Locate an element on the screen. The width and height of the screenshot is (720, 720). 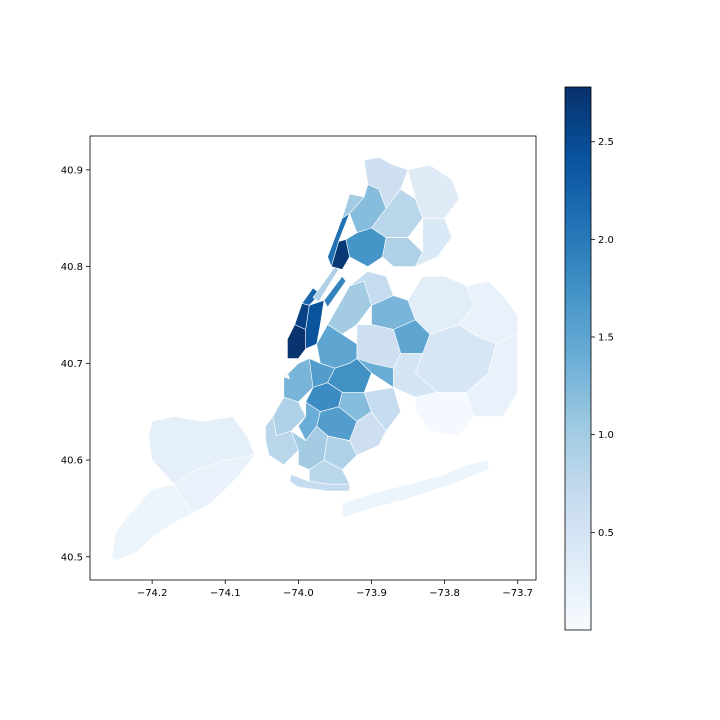
region-central-park is located at coordinates (325, 284).